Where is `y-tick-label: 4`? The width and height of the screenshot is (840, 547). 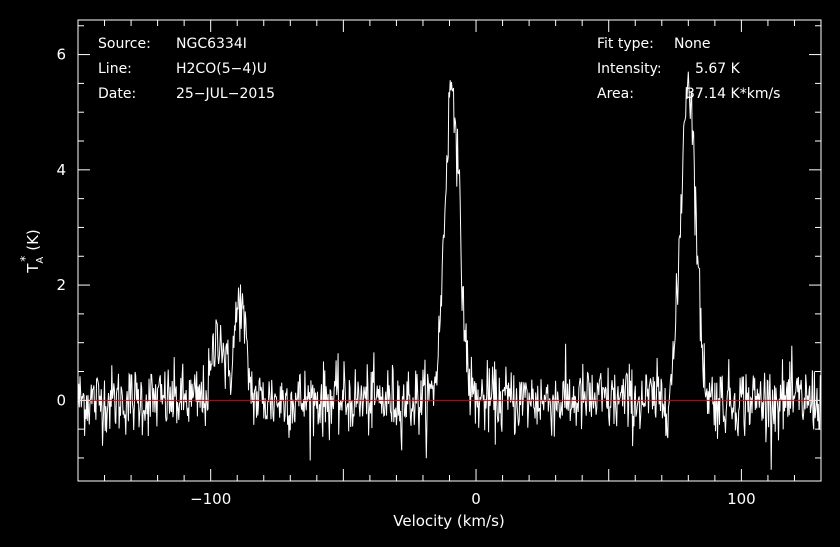 y-tick-label: 4 is located at coordinates (61, 170).